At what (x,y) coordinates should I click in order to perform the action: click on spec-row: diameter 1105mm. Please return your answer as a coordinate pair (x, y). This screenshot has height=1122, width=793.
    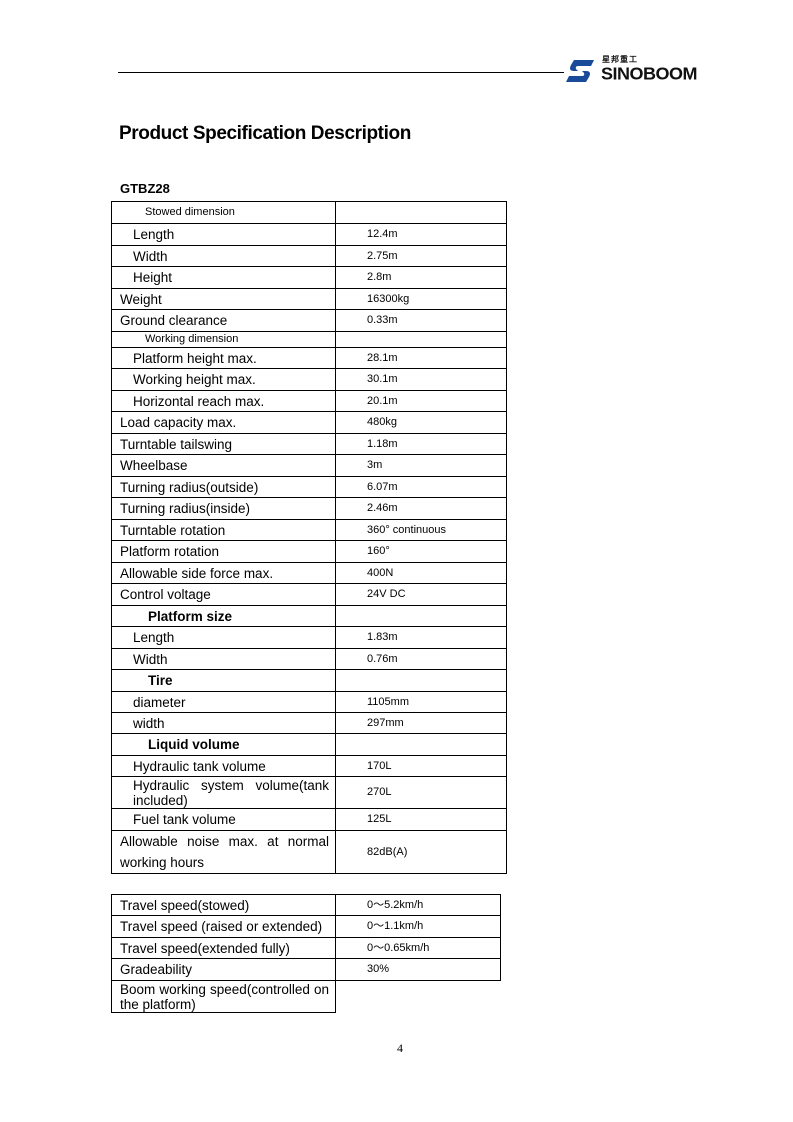
    Looking at the image, I should click on (309, 702).